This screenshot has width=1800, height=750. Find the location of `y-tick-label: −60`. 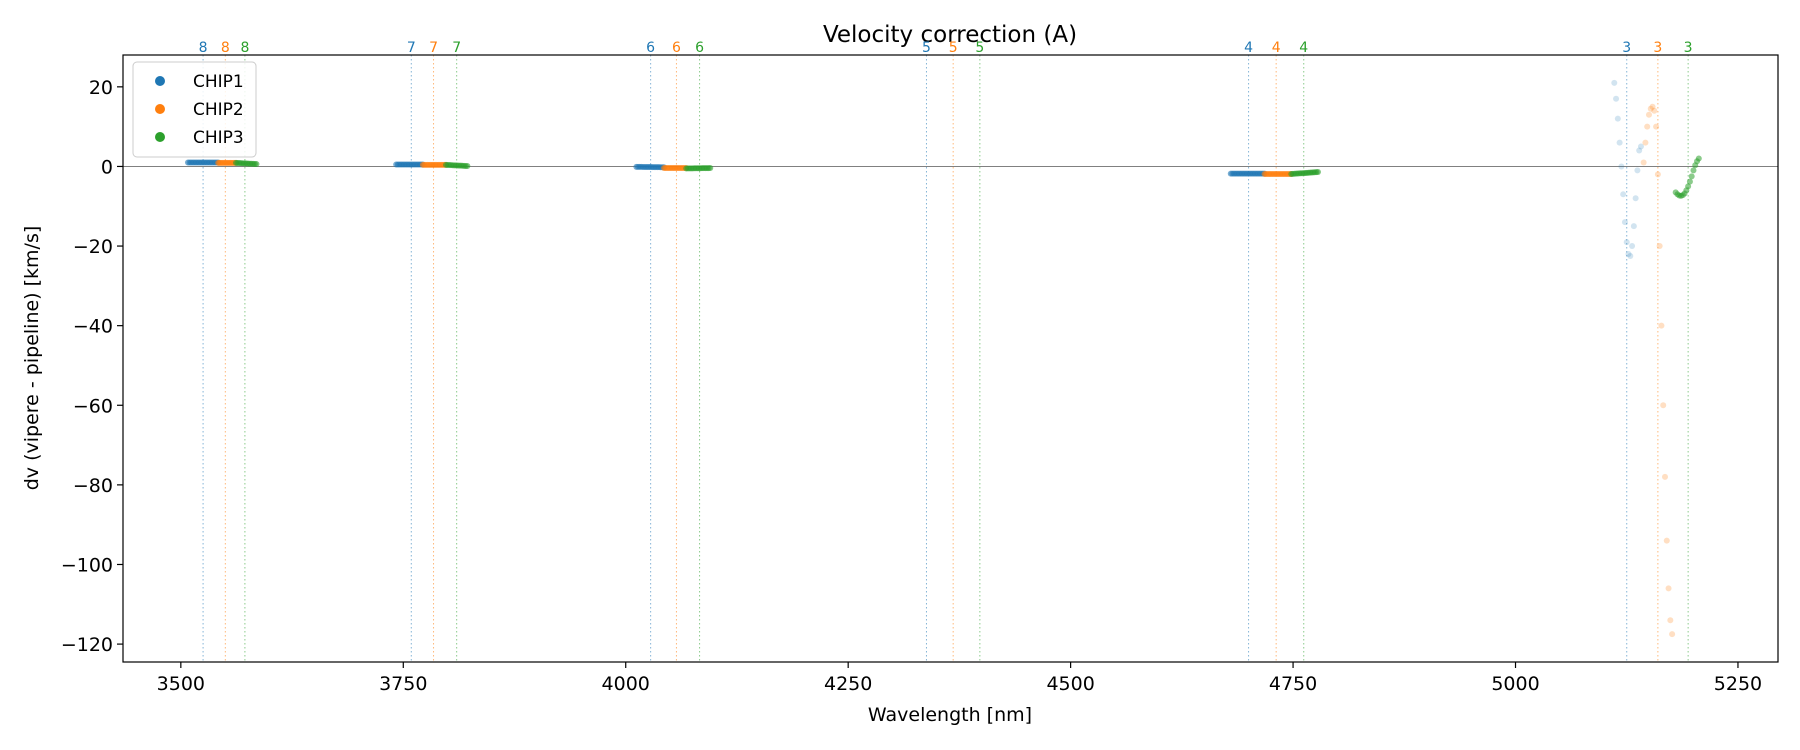

y-tick-label: −60 is located at coordinates (93, 406).